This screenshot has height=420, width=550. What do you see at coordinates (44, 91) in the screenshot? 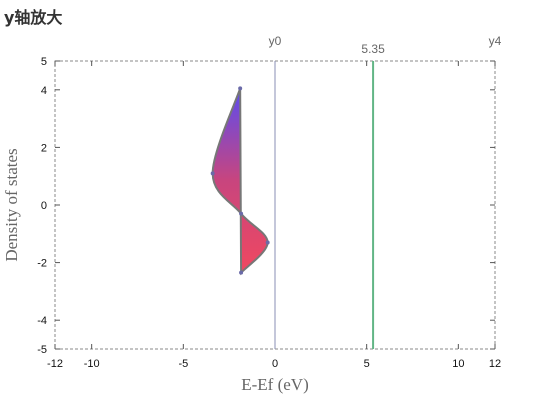
I see `y-tick-label: 4` at bounding box center [44, 91].